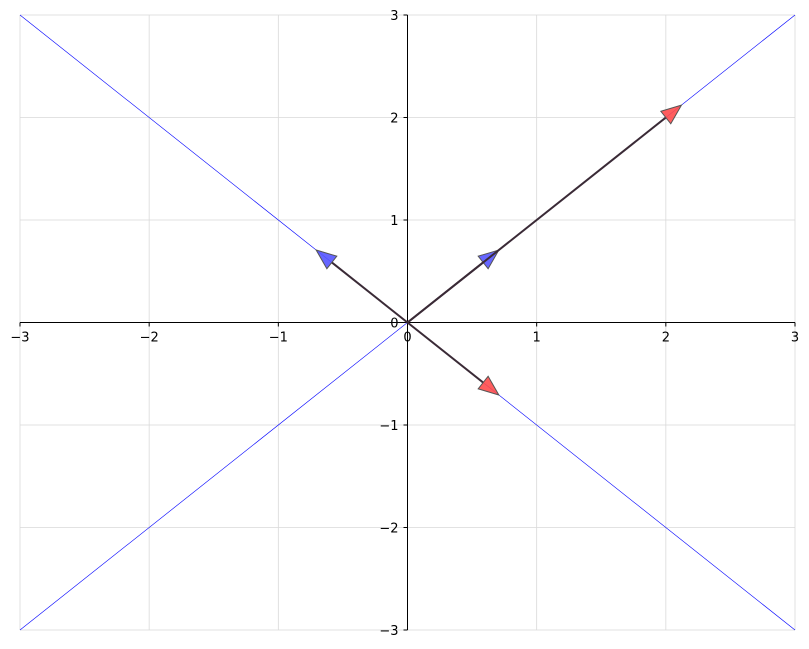 This screenshot has width=809, height=649. I want to click on y-tick-label: 0, so click(394, 324).